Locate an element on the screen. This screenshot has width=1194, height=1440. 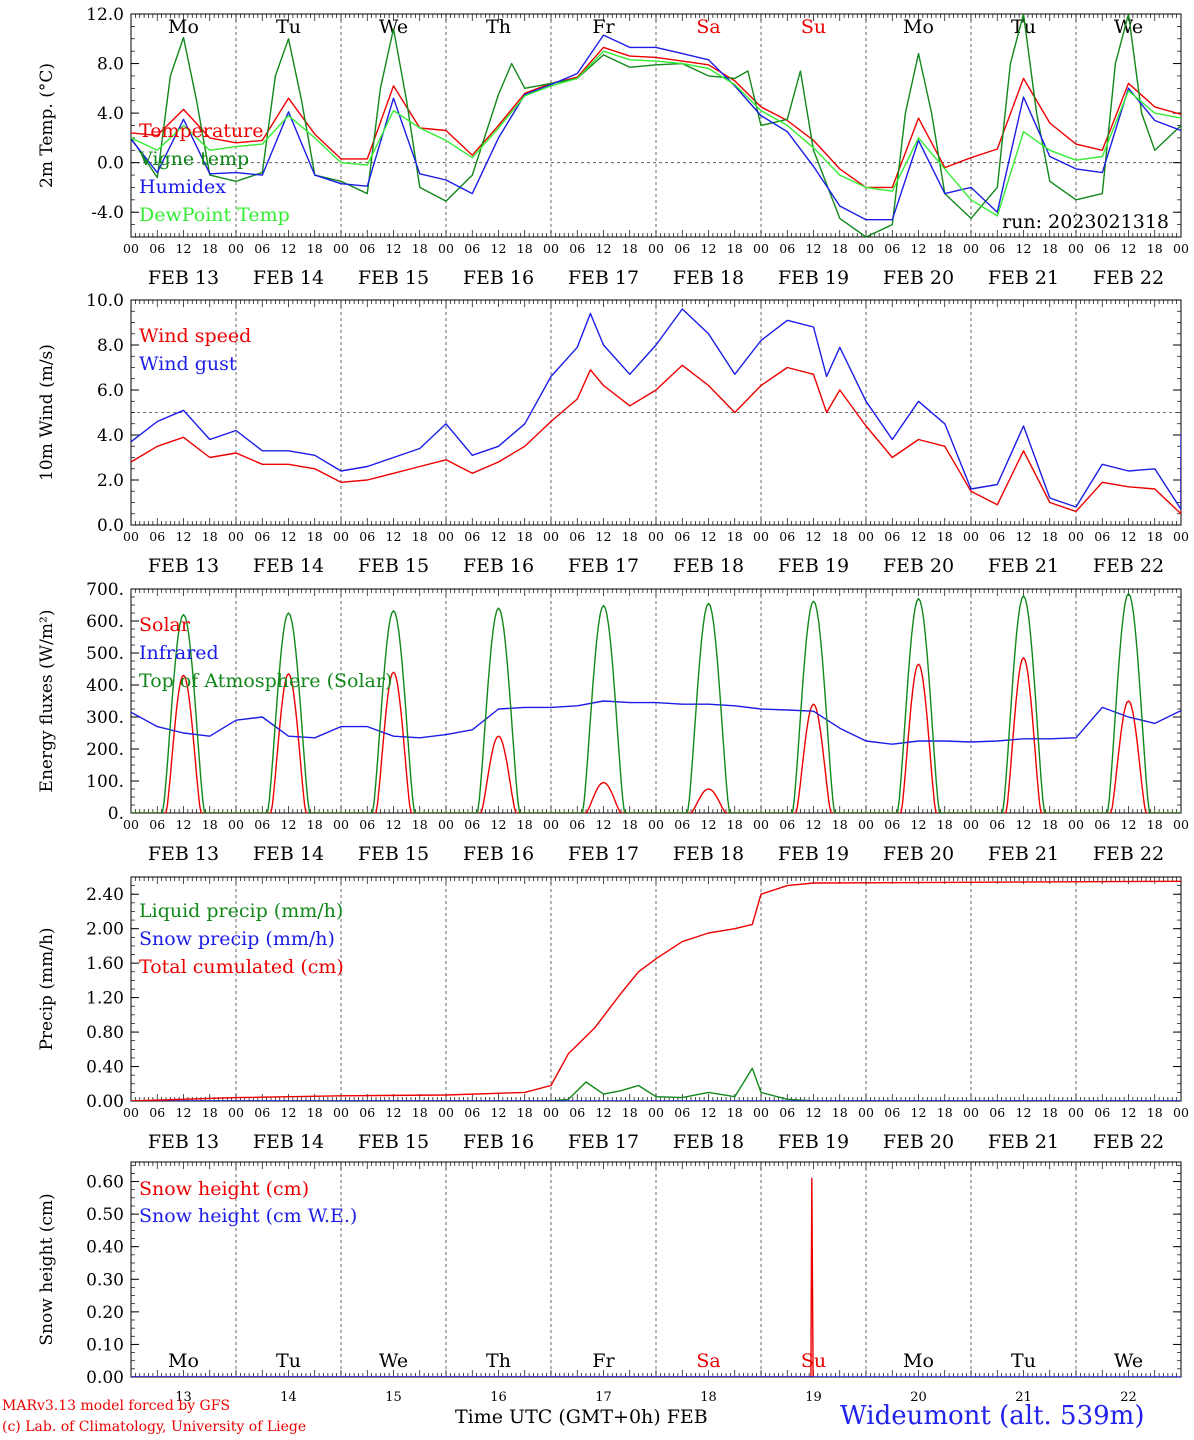
y-axis-label: Energy fluxes (W/m²) is located at coordinates (47, 701).